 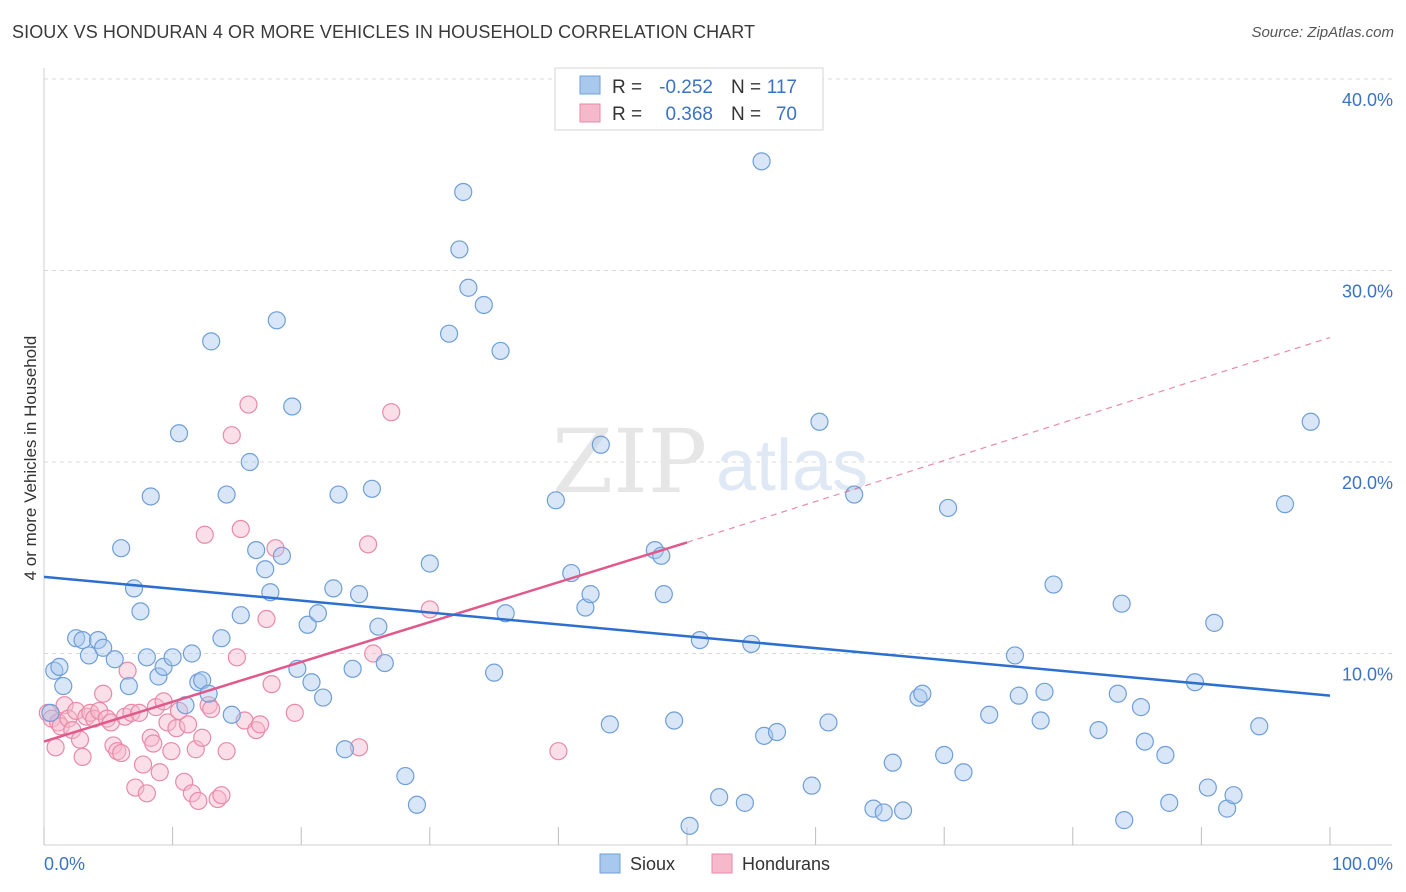 What do you see at coordinates (1322, 32) in the screenshot?
I see `source-label: Source: ZipAtlas.com` at bounding box center [1322, 32].